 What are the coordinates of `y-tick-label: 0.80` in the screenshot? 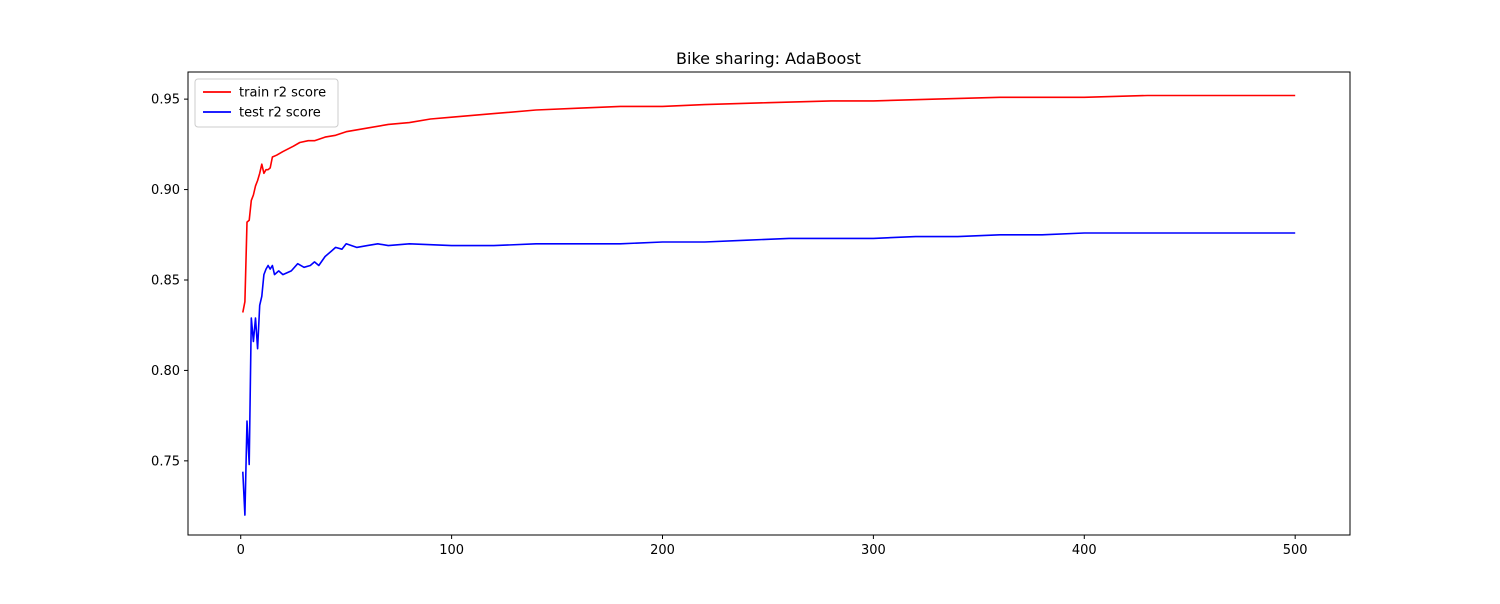 It's located at (165, 371).